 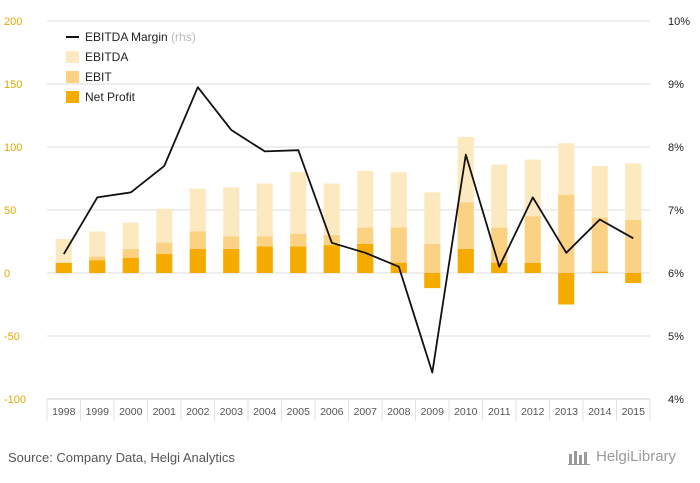 What do you see at coordinates (567, 412) in the screenshot?
I see `x-tick-label: 2013` at bounding box center [567, 412].